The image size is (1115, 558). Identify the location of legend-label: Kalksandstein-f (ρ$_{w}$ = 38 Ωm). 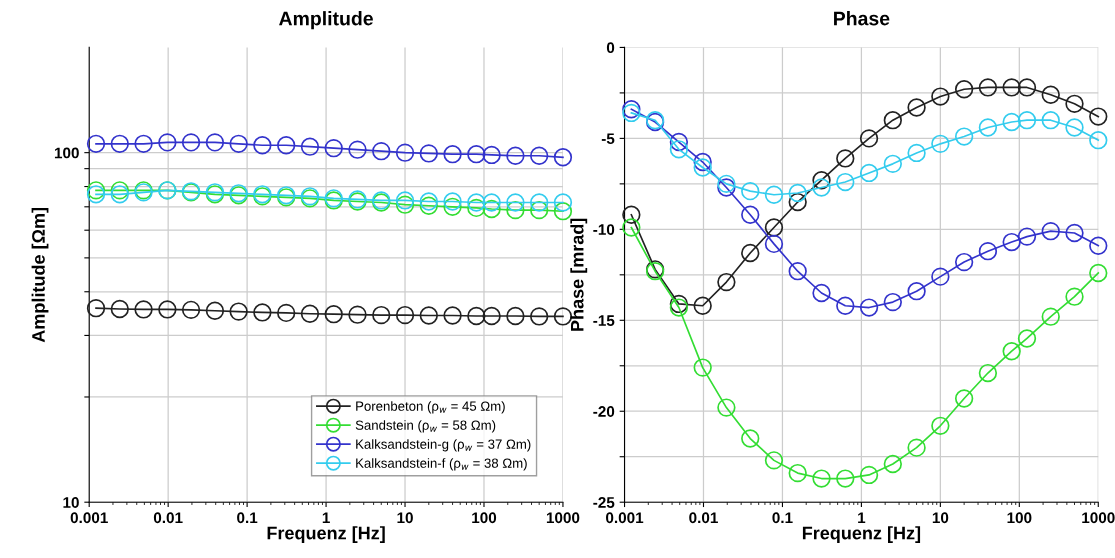
(441, 464).